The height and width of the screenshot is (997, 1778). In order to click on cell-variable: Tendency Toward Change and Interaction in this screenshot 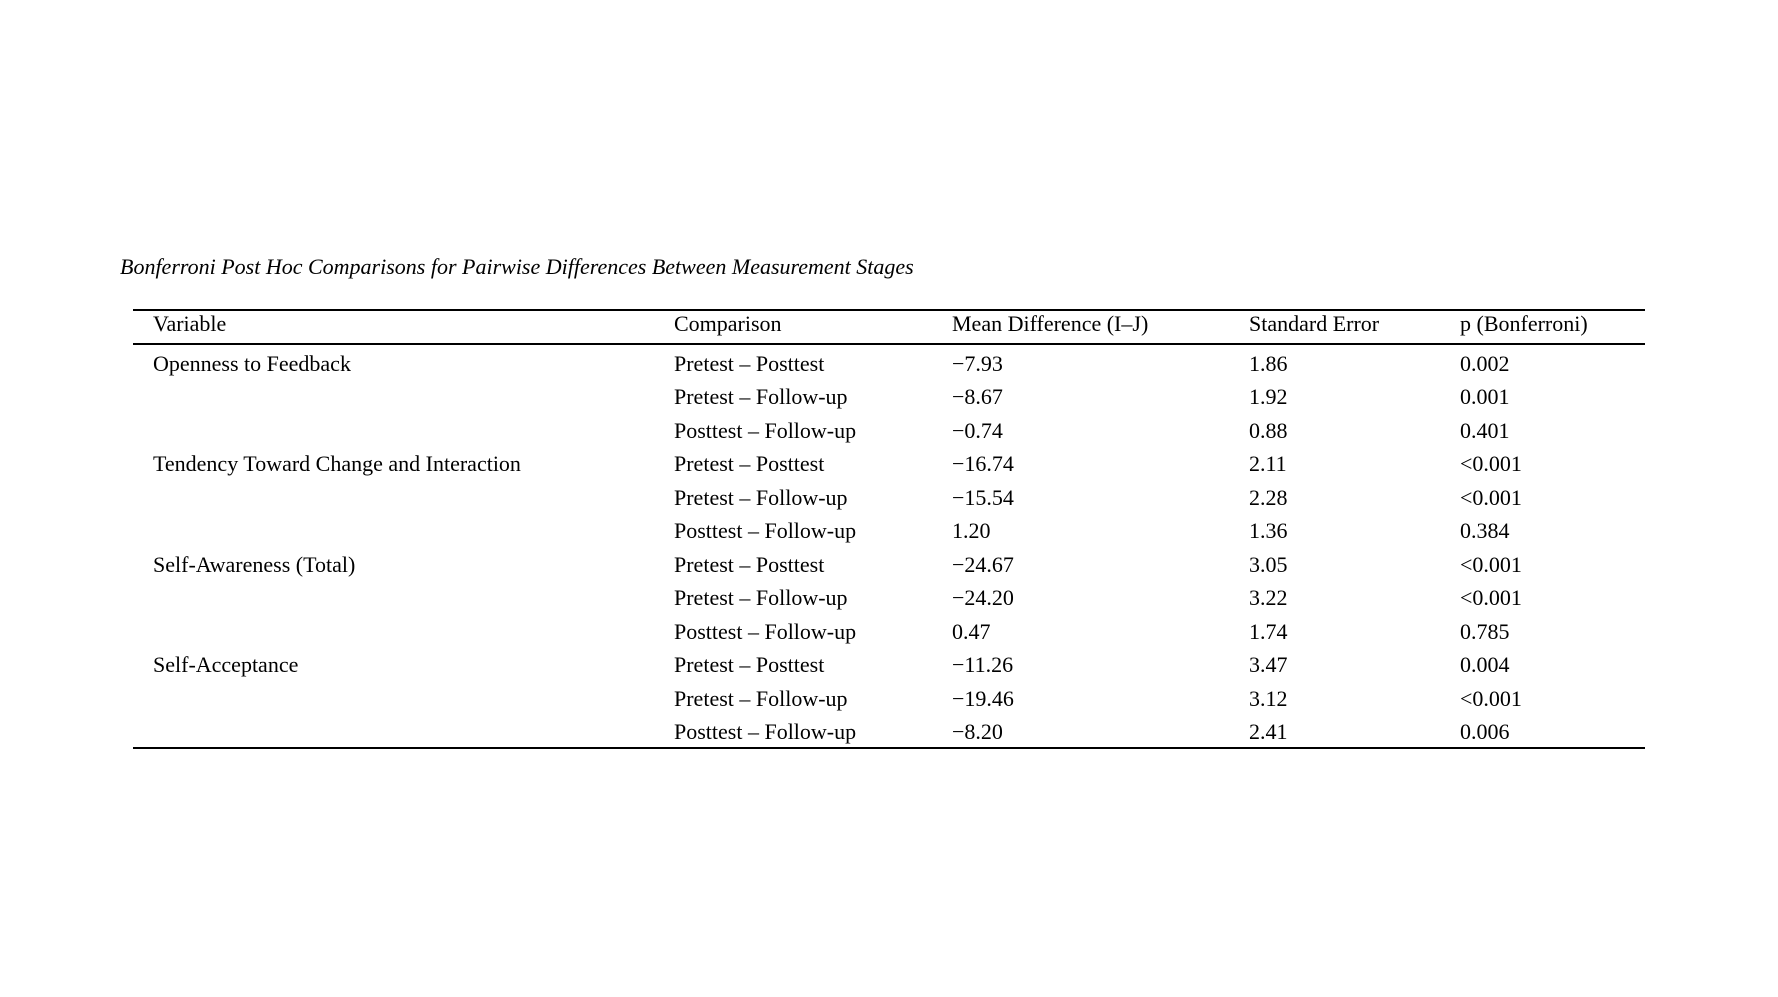, I will do `click(337, 464)`.